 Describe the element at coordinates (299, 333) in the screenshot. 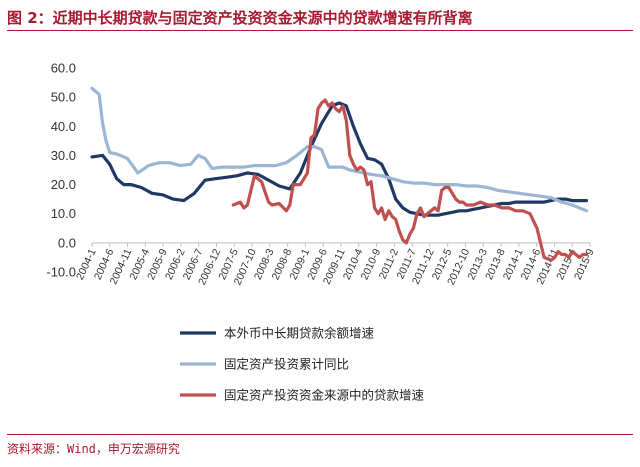

I see `legend-label-1: 本外币中长期贷款余额增速` at that location.